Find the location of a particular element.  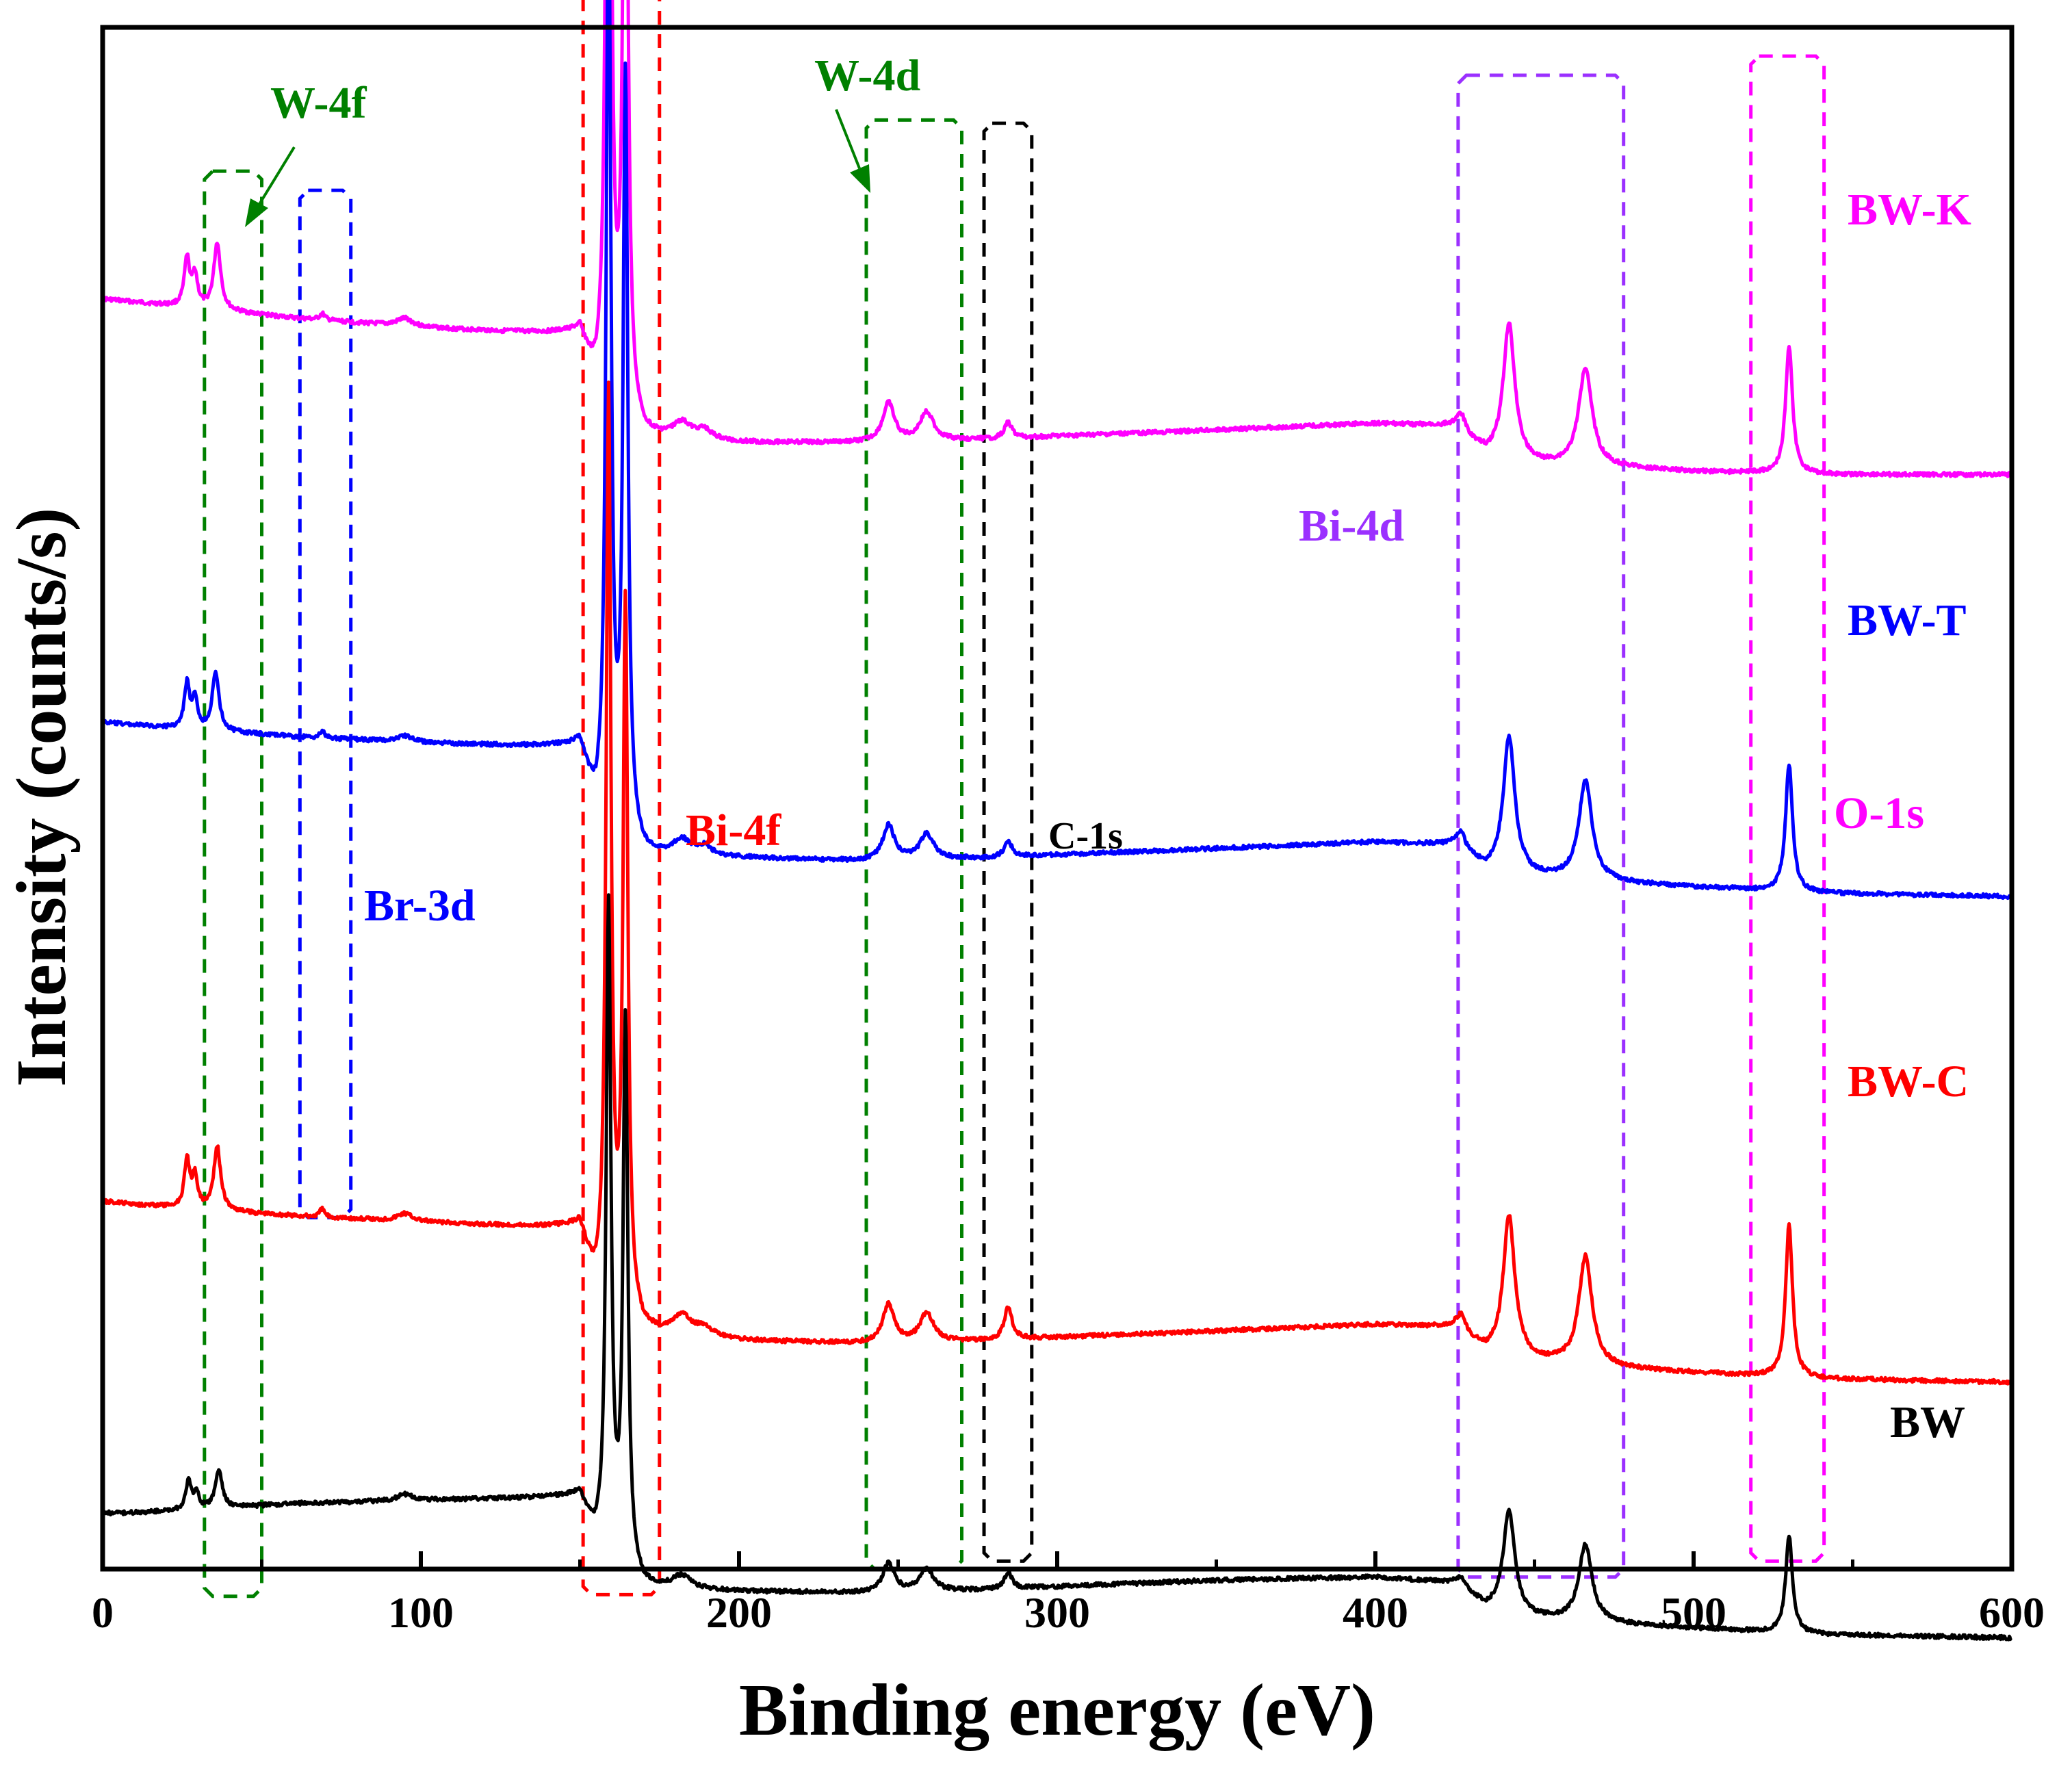

arrow-w-4f is located at coordinates (270, 186).